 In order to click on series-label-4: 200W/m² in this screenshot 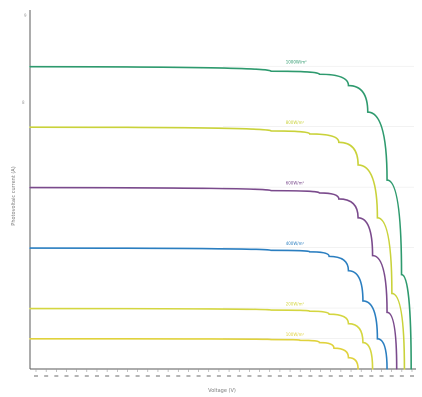, I will do `click(295, 304)`.